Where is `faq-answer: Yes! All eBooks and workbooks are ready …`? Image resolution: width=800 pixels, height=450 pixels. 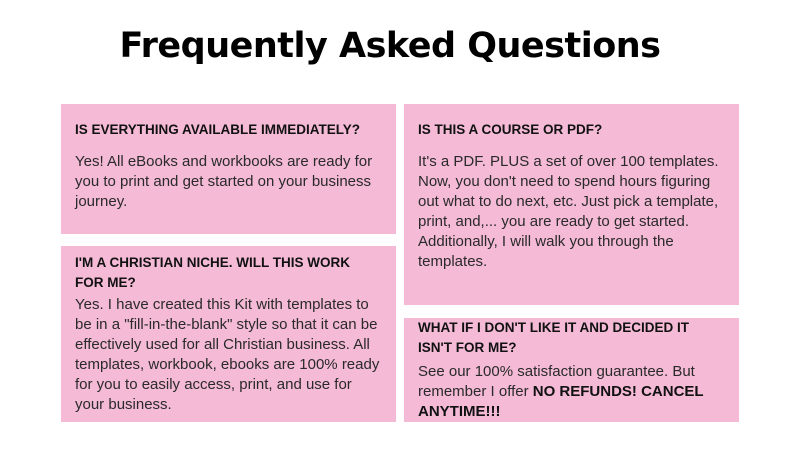
faq-answer: Yes! All eBooks and workbooks are ready … is located at coordinates (224, 181).